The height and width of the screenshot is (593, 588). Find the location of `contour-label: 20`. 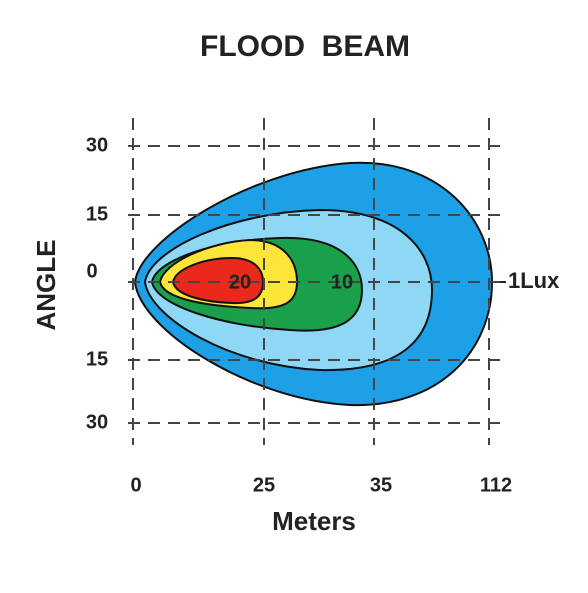

contour-label: 20 is located at coordinates (240, 282).